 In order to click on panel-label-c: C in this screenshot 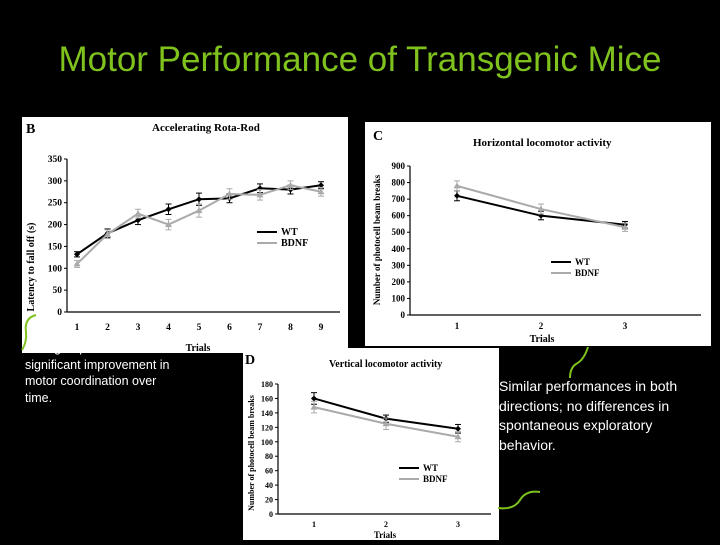, I will do `click(378, 136)`.